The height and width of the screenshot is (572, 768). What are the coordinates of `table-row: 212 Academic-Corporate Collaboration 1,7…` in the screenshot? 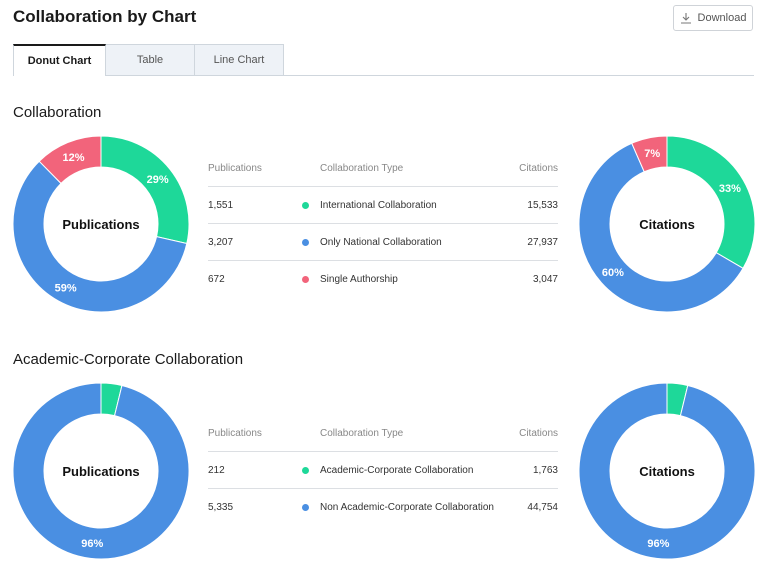 It's located at (383, 470).